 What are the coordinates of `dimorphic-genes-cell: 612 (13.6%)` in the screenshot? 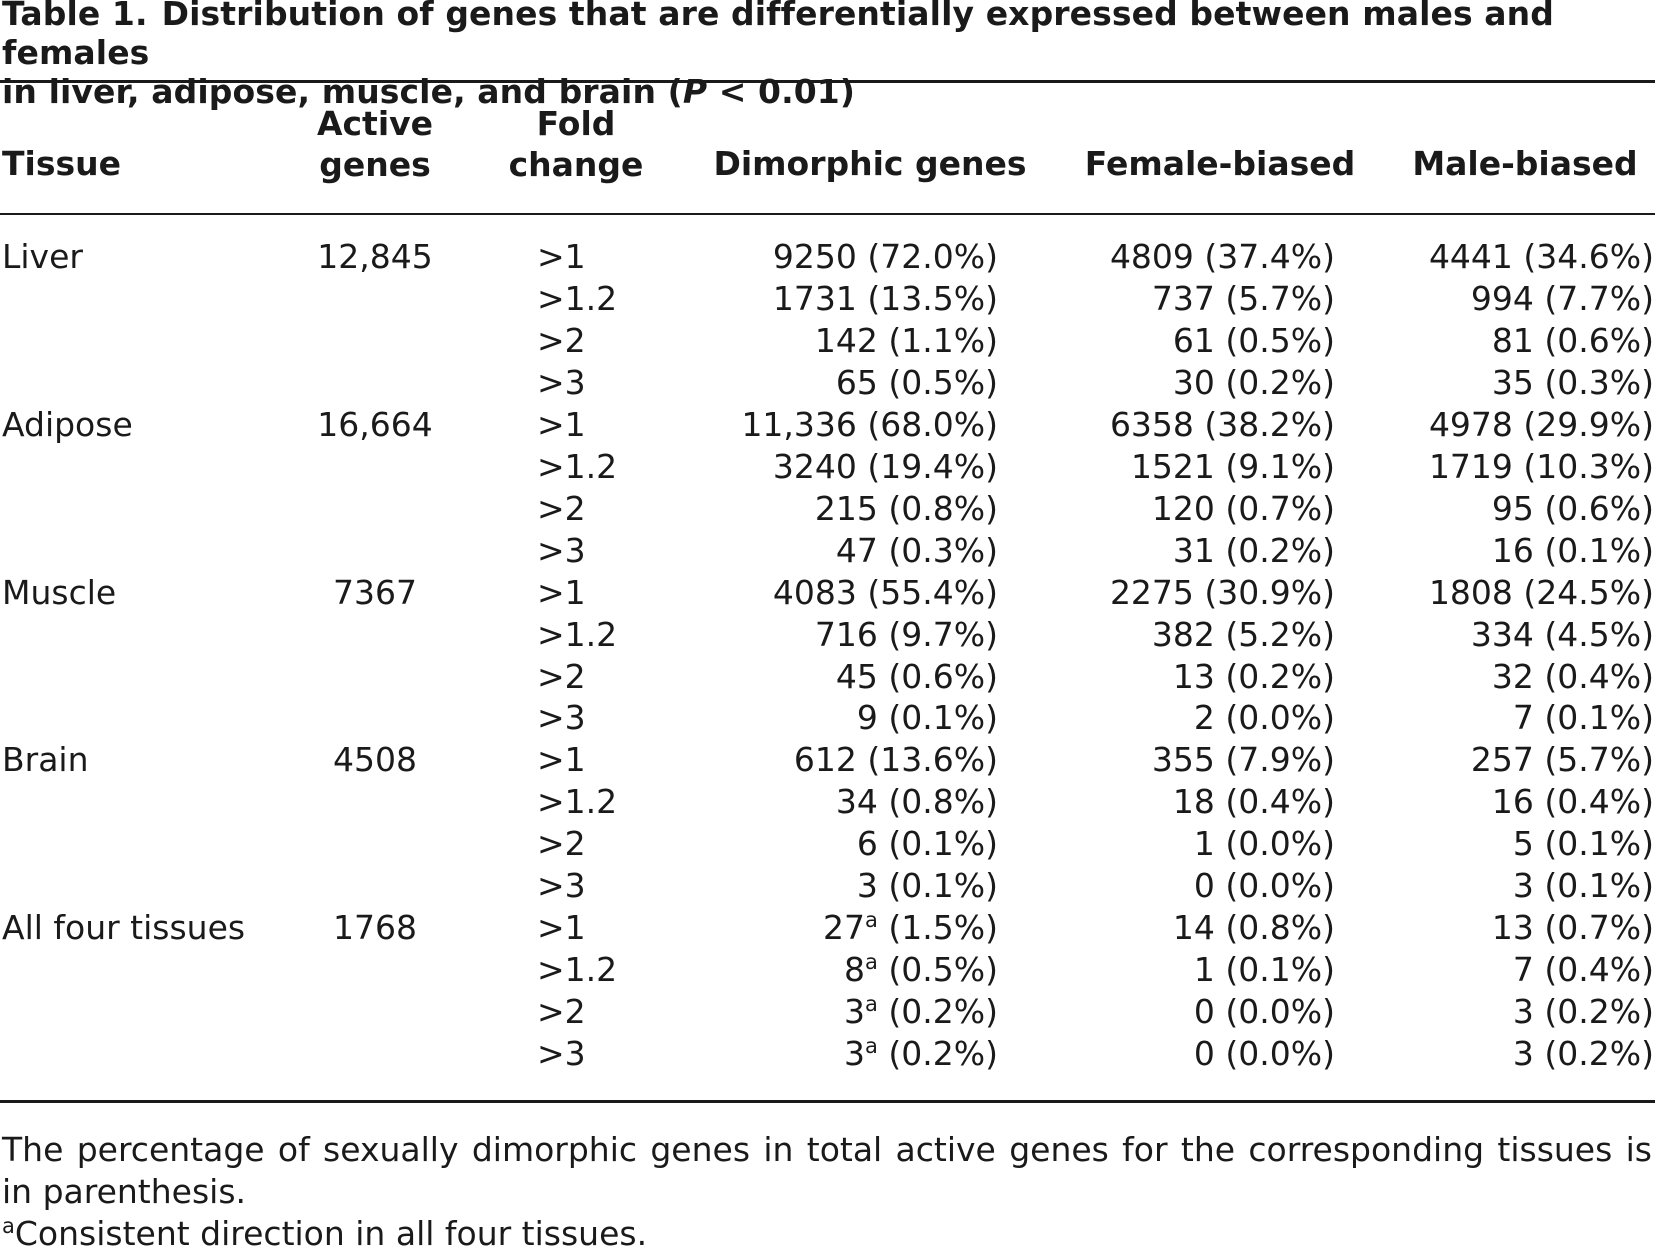 It's located at (799, 760).